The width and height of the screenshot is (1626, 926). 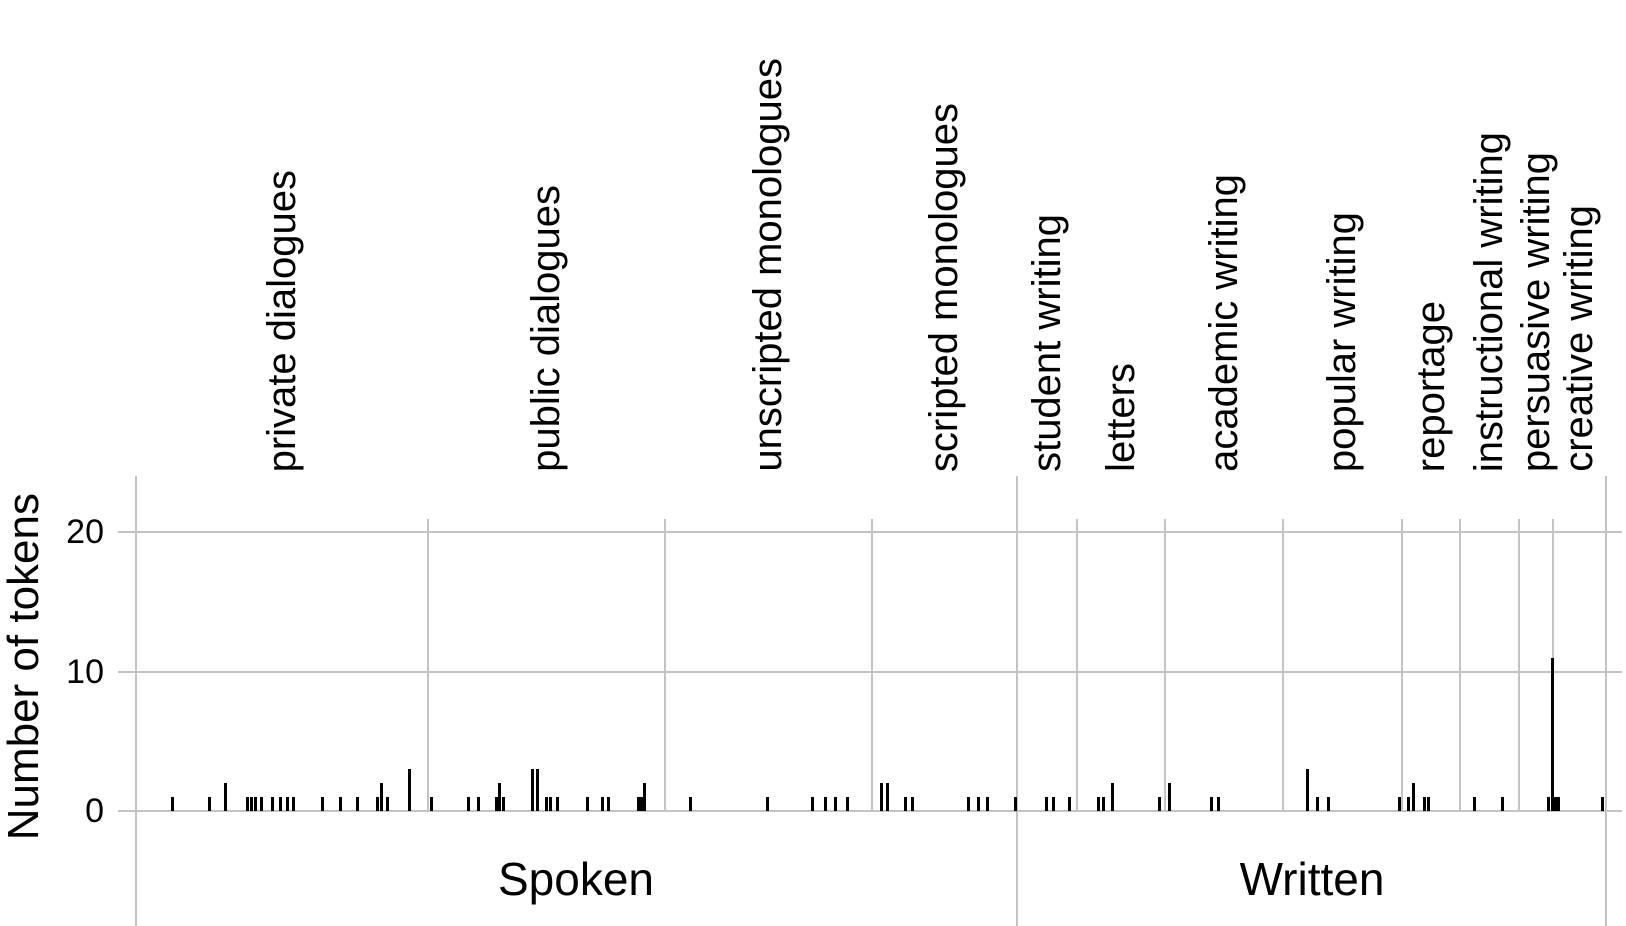 What do you see at coordinates (1431, 386) in the screenshot?
I see `category-label: reportage` at bounding box center [1431, 386].